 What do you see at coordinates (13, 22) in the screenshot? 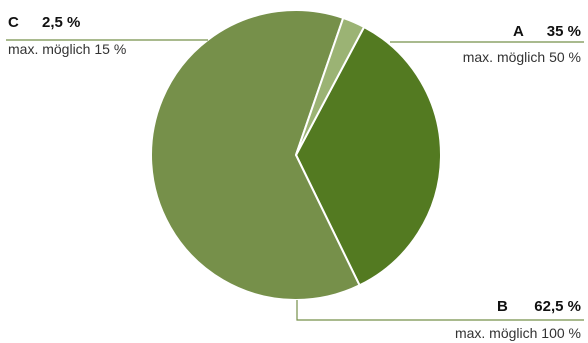
I see `slice-c-name: C` at bounding box center [13, 22].